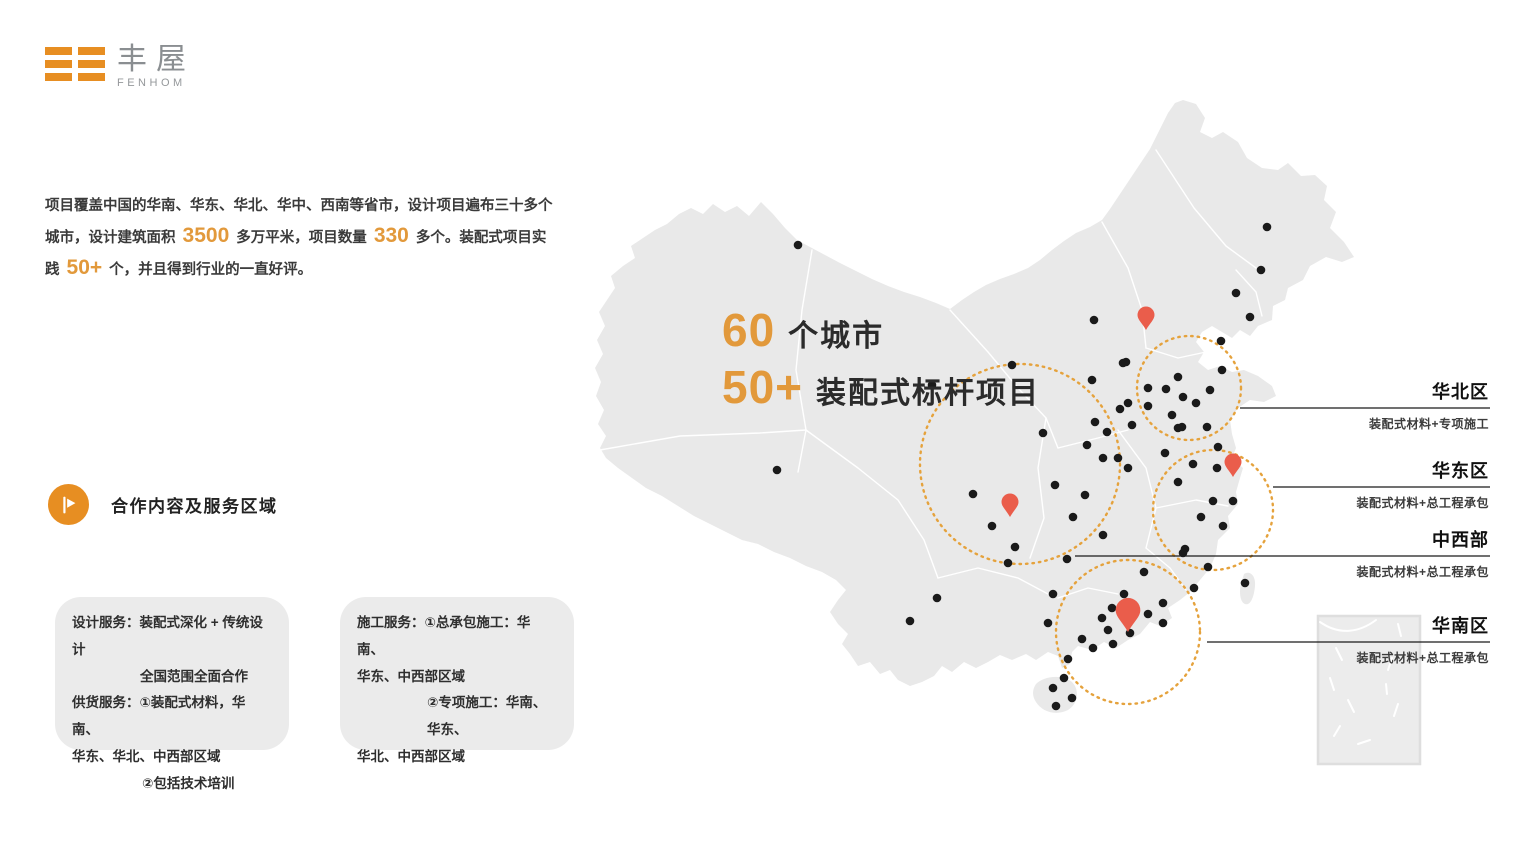 The width and height of the screenshot is (1533, 857). I want to click on stat-cities-number: 60, so click(749, 330).